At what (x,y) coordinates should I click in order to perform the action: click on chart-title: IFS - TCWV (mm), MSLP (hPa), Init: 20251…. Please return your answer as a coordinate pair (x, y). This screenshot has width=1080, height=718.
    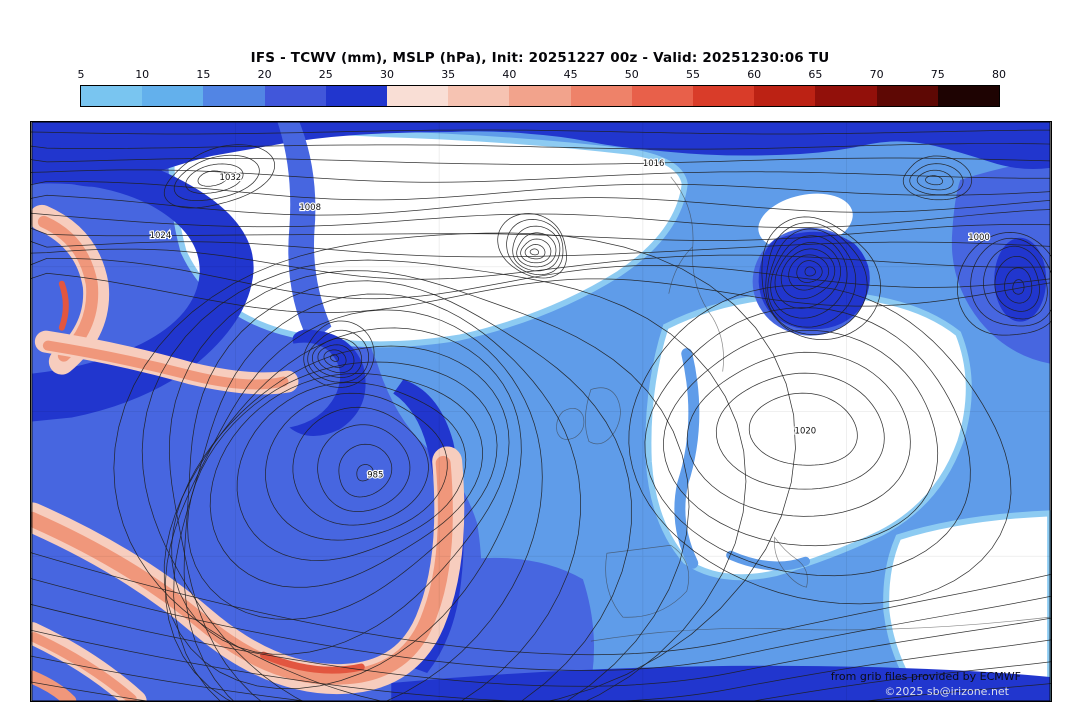
    Looking at the image, I should click on (540, 58).